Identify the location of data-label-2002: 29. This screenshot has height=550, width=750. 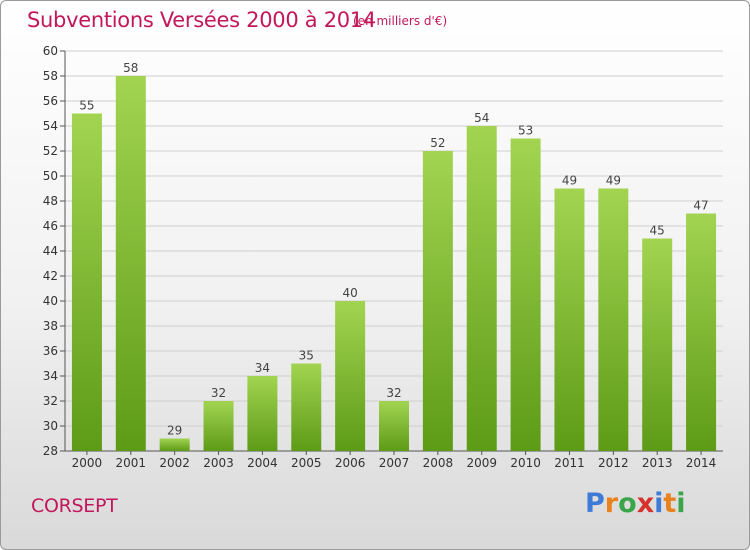
(174, 431).